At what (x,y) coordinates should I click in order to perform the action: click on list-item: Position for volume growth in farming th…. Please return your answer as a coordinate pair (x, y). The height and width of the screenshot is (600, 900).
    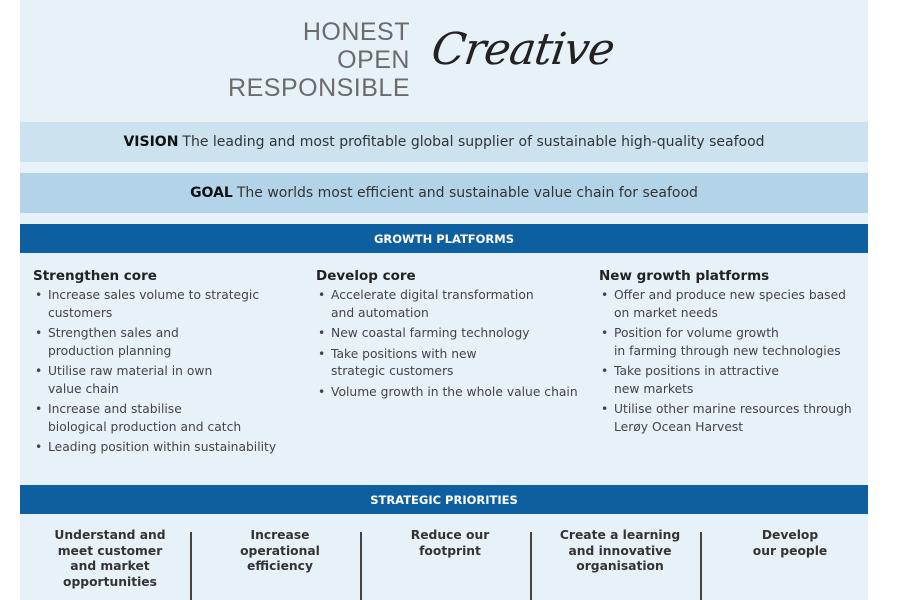
    Looking at the image, I should click on (734, 342).